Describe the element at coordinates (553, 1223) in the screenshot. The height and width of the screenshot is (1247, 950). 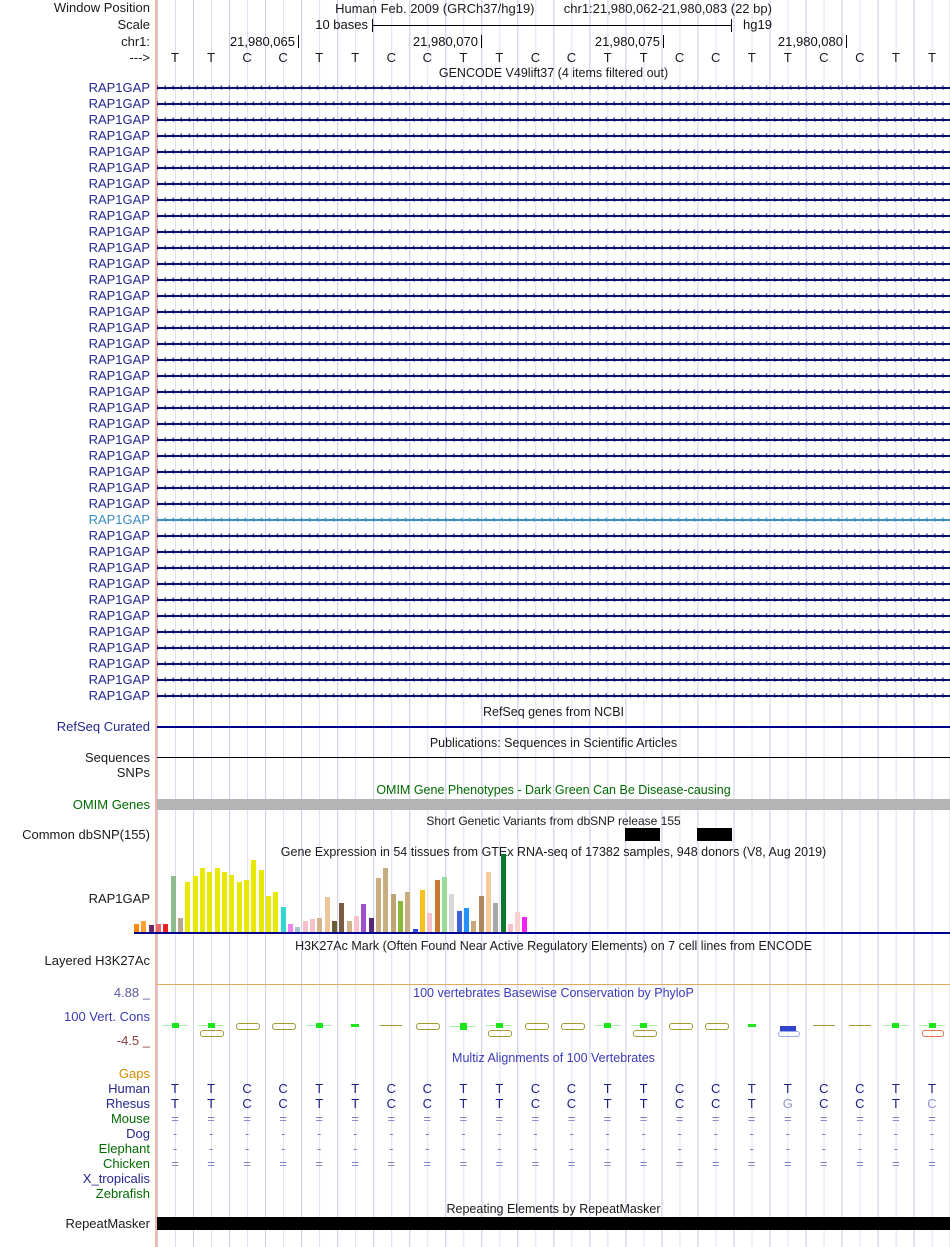
I see `repeatmasker-element-bar` at that location.